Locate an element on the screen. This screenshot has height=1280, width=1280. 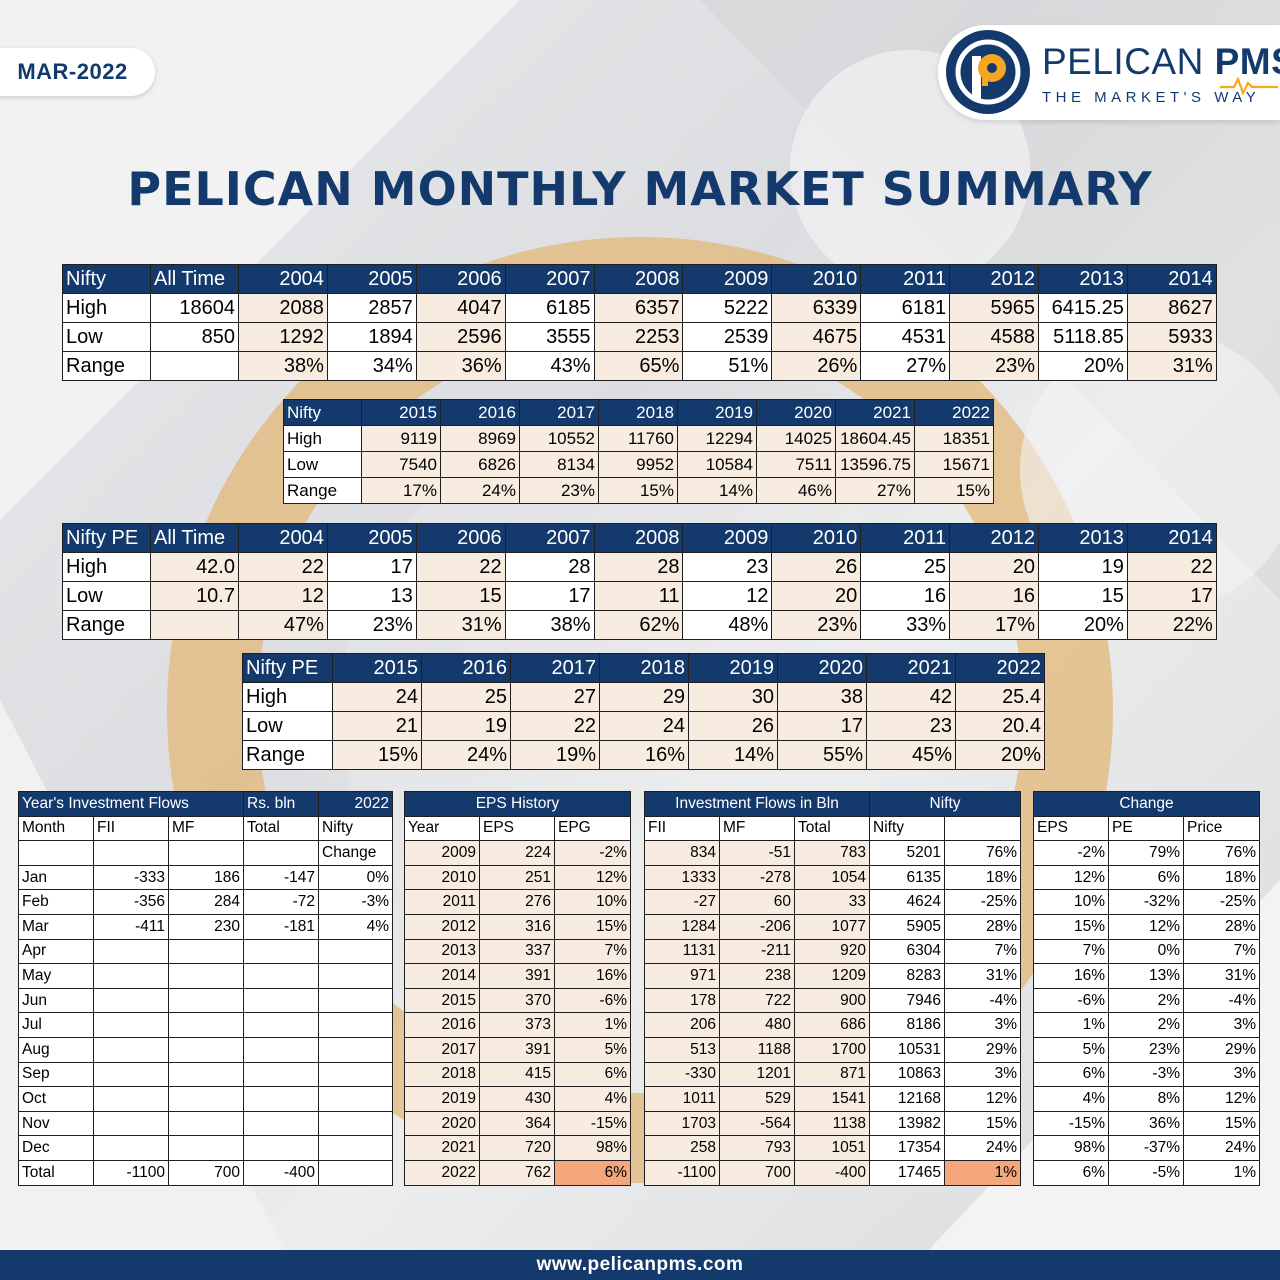
value-cell: 415 is located at coordinates (517, 1074).